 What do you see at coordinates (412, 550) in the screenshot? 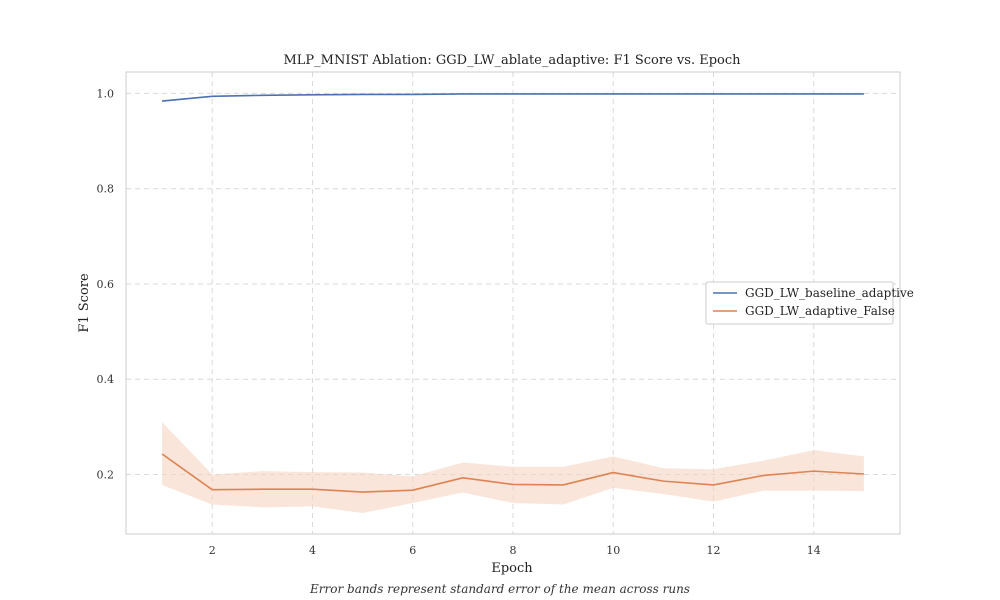
I see `x-tick-label: 6` at bounding box center [412, 550].